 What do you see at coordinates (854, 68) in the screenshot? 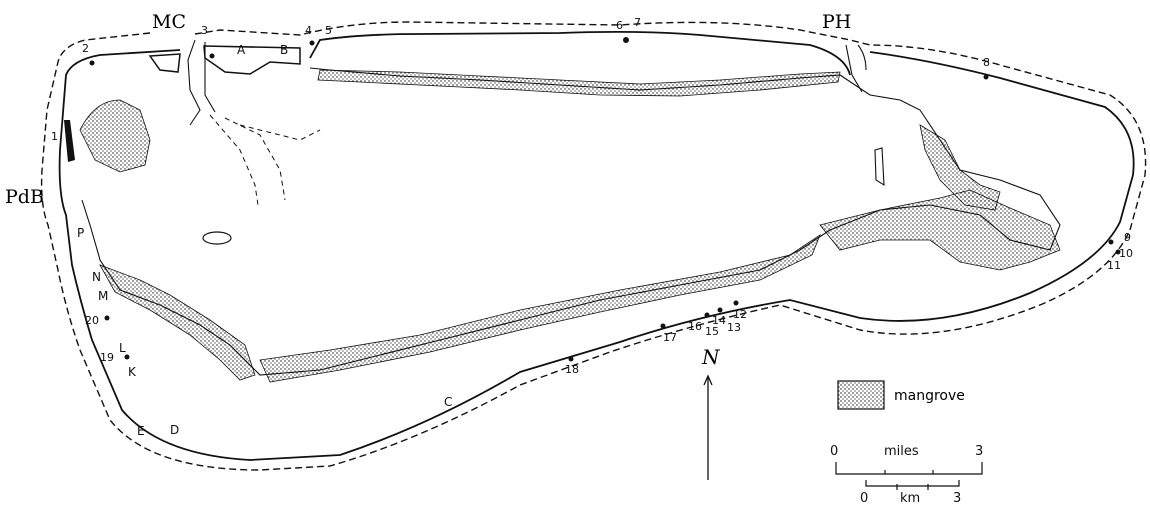
I see `channel-ph` at bounding box center [854, 68].